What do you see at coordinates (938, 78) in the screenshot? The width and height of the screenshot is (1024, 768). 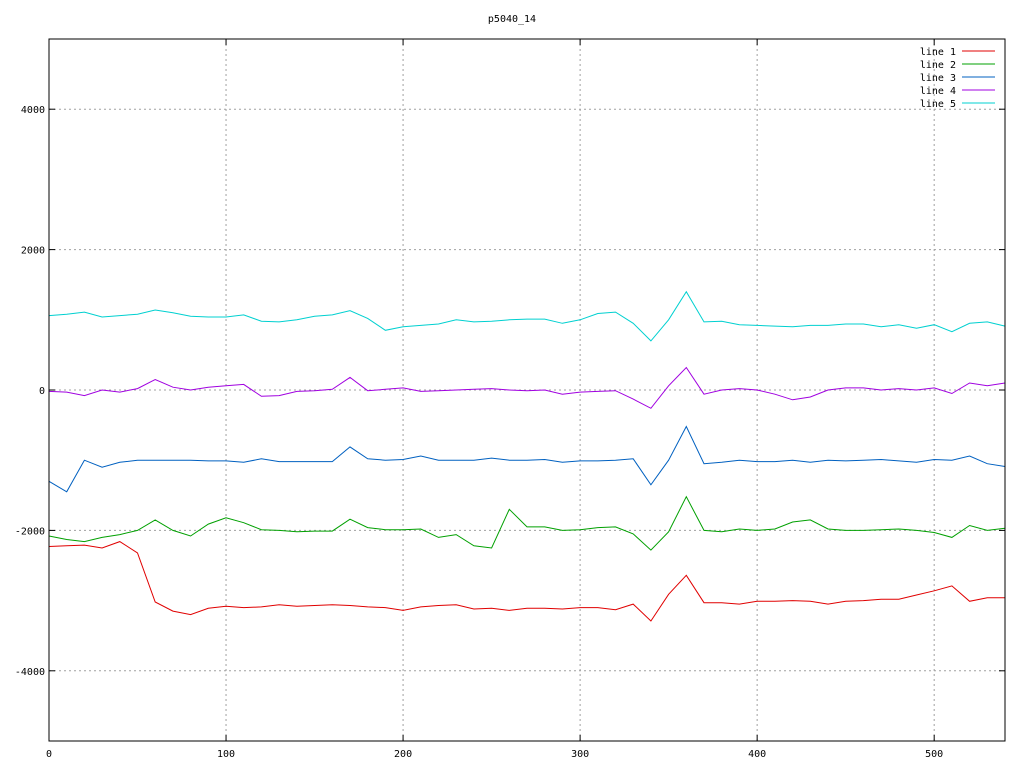 I see `legend-label: line 3` at bounding box center [938, 78].